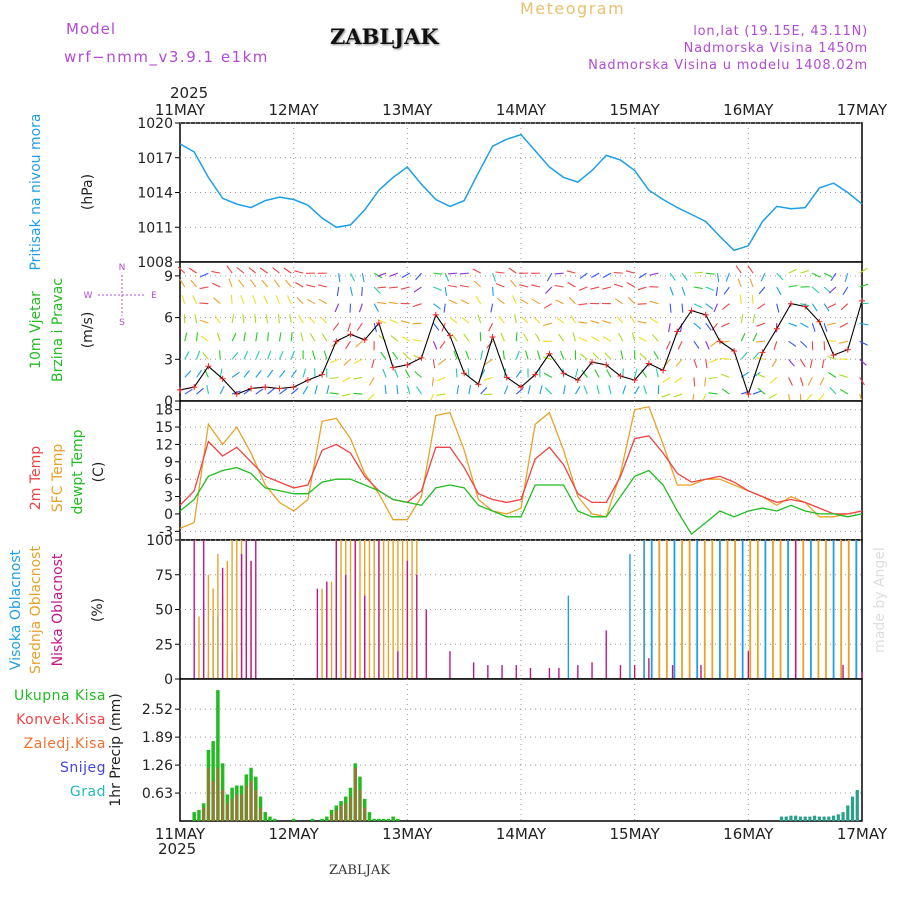 This screenshot has height=900, width=900. What do you see at coordinates (164, 428) in the screenshot?
I see `temperature-ytick-label: 15` at bounding box center [164, 428].